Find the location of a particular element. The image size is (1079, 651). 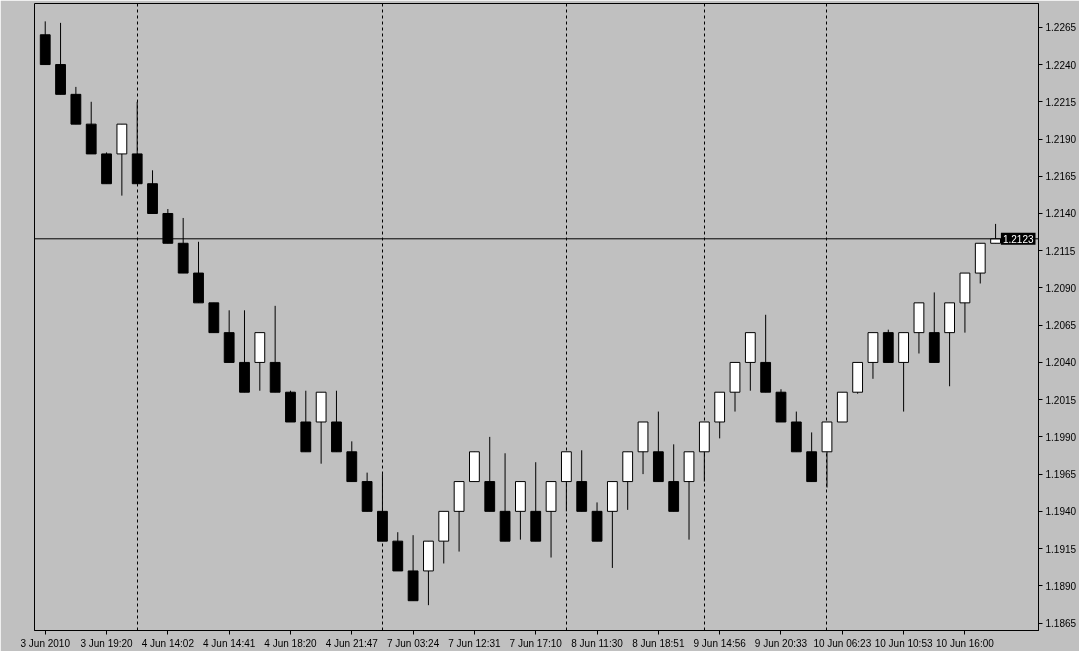

x-tick-label: 10 Jun 10:53 is located at coordinates (903, 643).